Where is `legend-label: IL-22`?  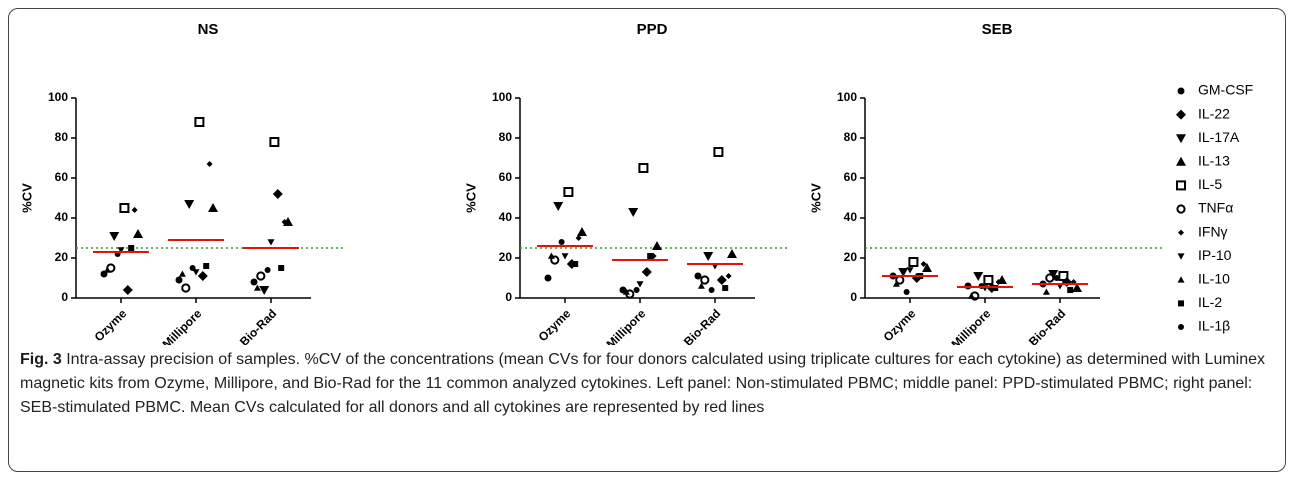 legend-label: IL-22 is located at coordinates (1214, 113).